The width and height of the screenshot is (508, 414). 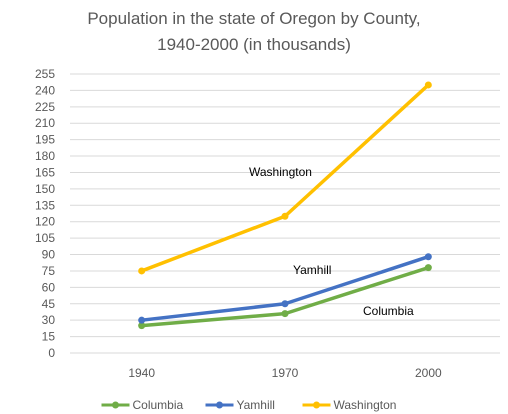 I want to click on x-tick-label: 1970, so click(x=285, y=373).